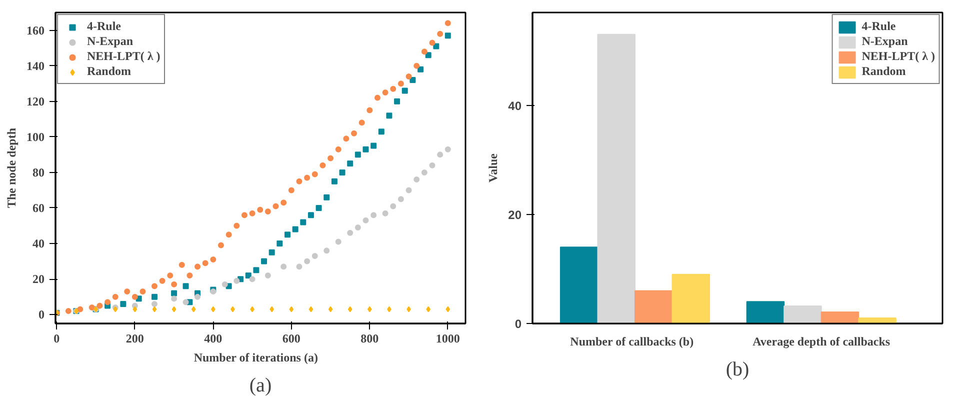 The height and width of the screenshot is (401, 954). What do you see at coordinates (821, 341) in the screenshot?
I see `x-tick-label: Average depth of callbacks` at bounding box center [821, 341].